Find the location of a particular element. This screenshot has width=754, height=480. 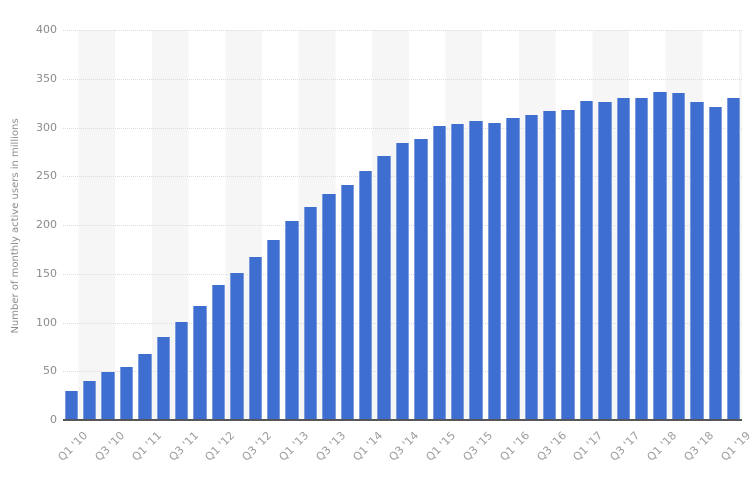

bar-Q211 is located at coordinates (163, 378).